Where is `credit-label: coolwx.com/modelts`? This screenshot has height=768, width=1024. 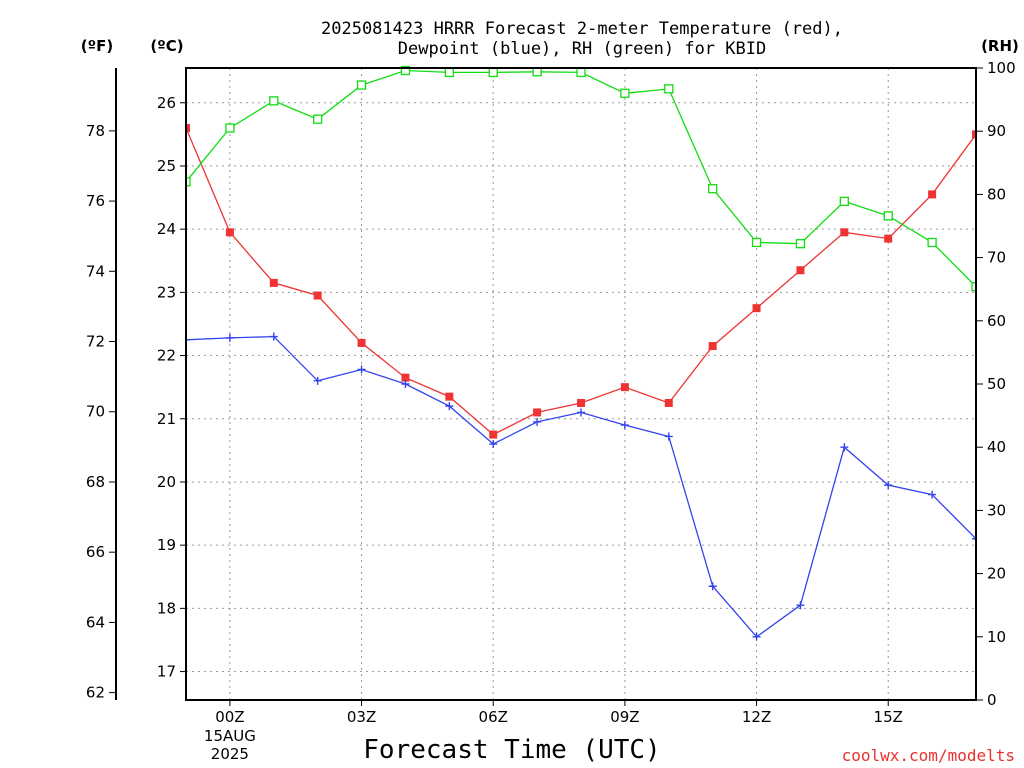 credit-label: coolwx.com/modelts is located at coordinates (928, 755).